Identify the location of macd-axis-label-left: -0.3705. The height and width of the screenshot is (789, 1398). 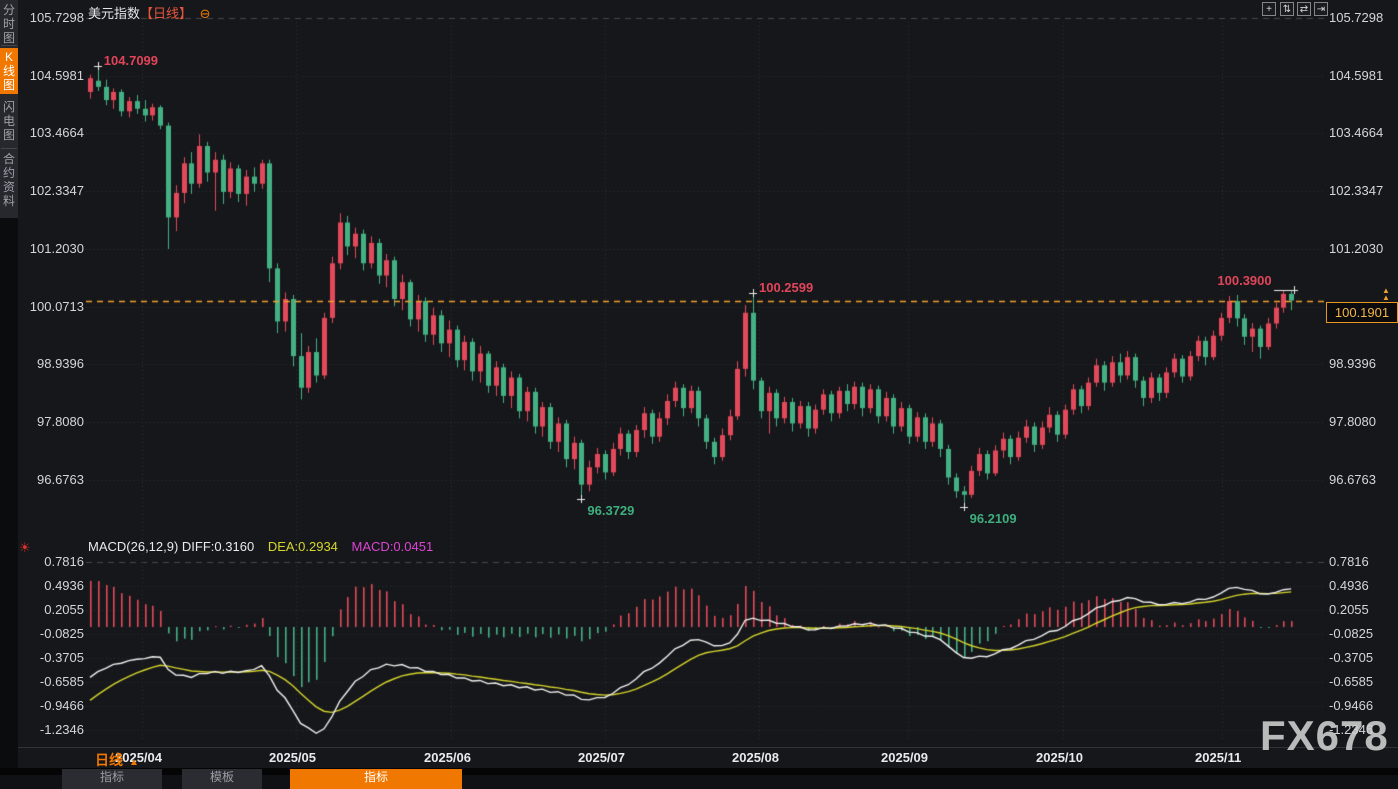
(61, 657).